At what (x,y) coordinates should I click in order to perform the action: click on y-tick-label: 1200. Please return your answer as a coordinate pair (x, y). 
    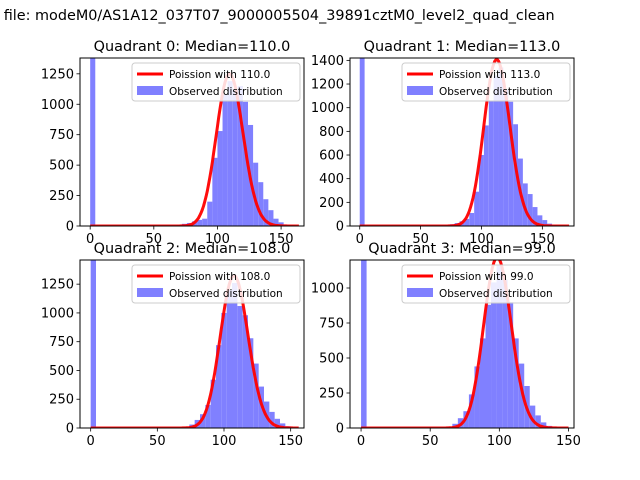
    Looking at the image, I should click on (327, 85).